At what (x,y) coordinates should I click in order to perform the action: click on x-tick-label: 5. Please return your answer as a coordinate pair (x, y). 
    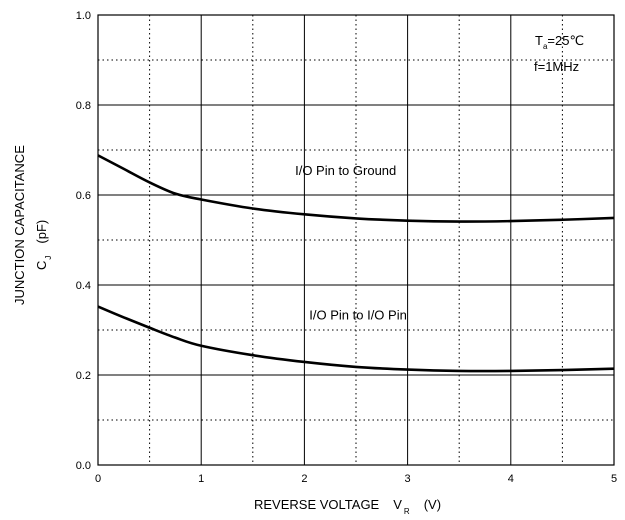
    Looking at the image, I should click on (614, 479).